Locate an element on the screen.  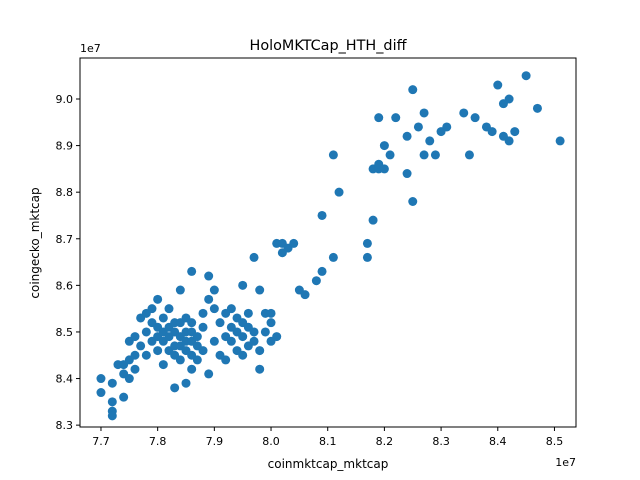
y-axis-label: coingecko_mktcap is located at coordinates (35, 242).